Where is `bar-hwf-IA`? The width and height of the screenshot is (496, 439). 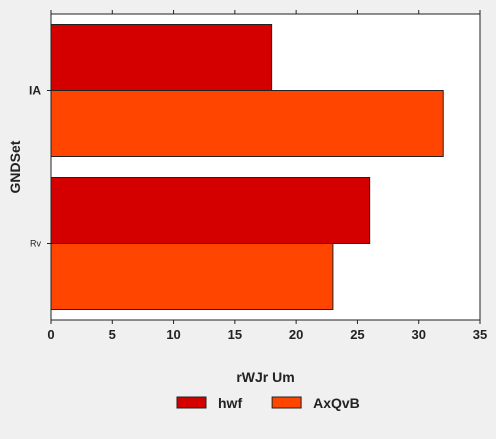
bar-hwf-IA is located at coordinates (161, 57).